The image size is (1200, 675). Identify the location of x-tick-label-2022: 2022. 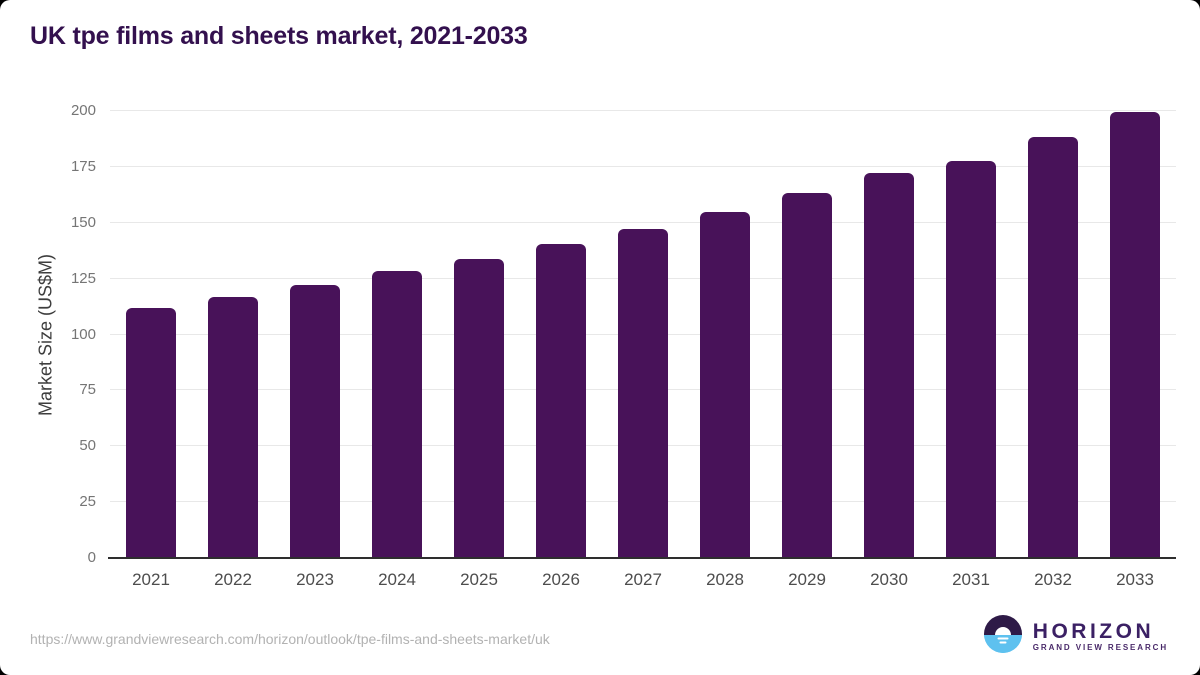
(233, 579).